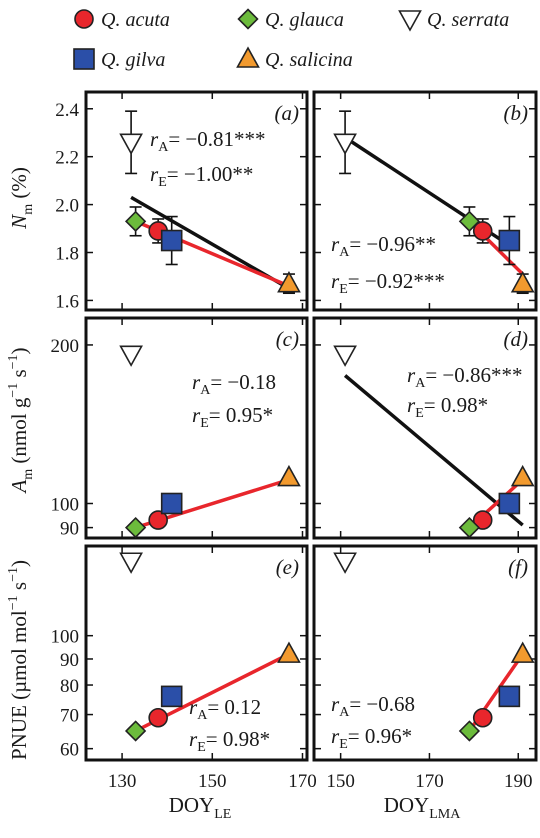 The width and height of the screenshot is (540, 838). What do you see at coordinates (468, 20) in the screenshot?
I see `legend-label-serrata: Q. serrata` at bounding box center [468, 20].